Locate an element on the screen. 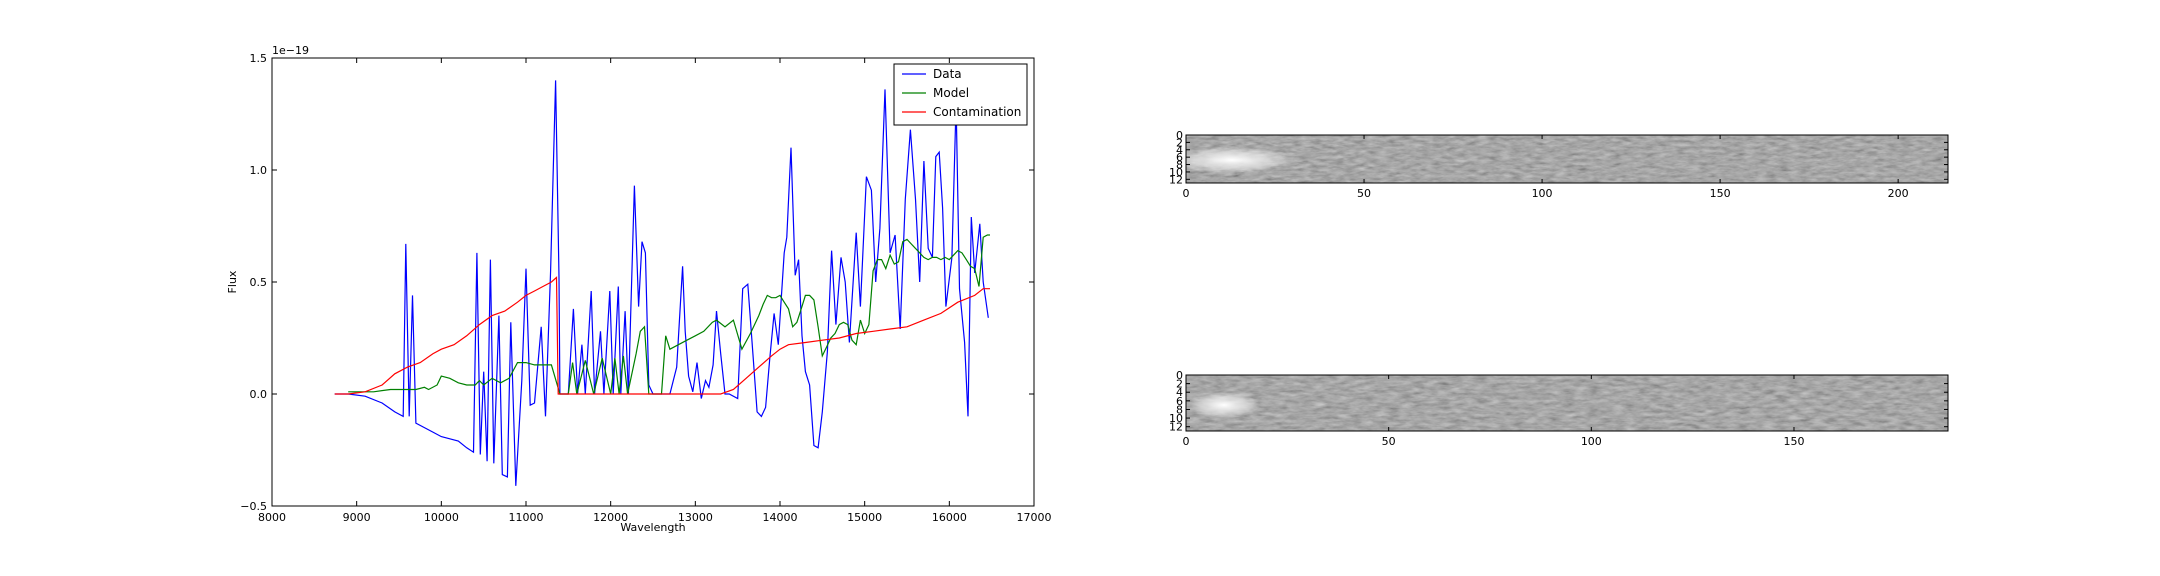 Image resolution: width=2160 pixels, height=576 pixels. image-top-x-ticks: 0 50 100 150 200 is located at coordinates (1546, 167).